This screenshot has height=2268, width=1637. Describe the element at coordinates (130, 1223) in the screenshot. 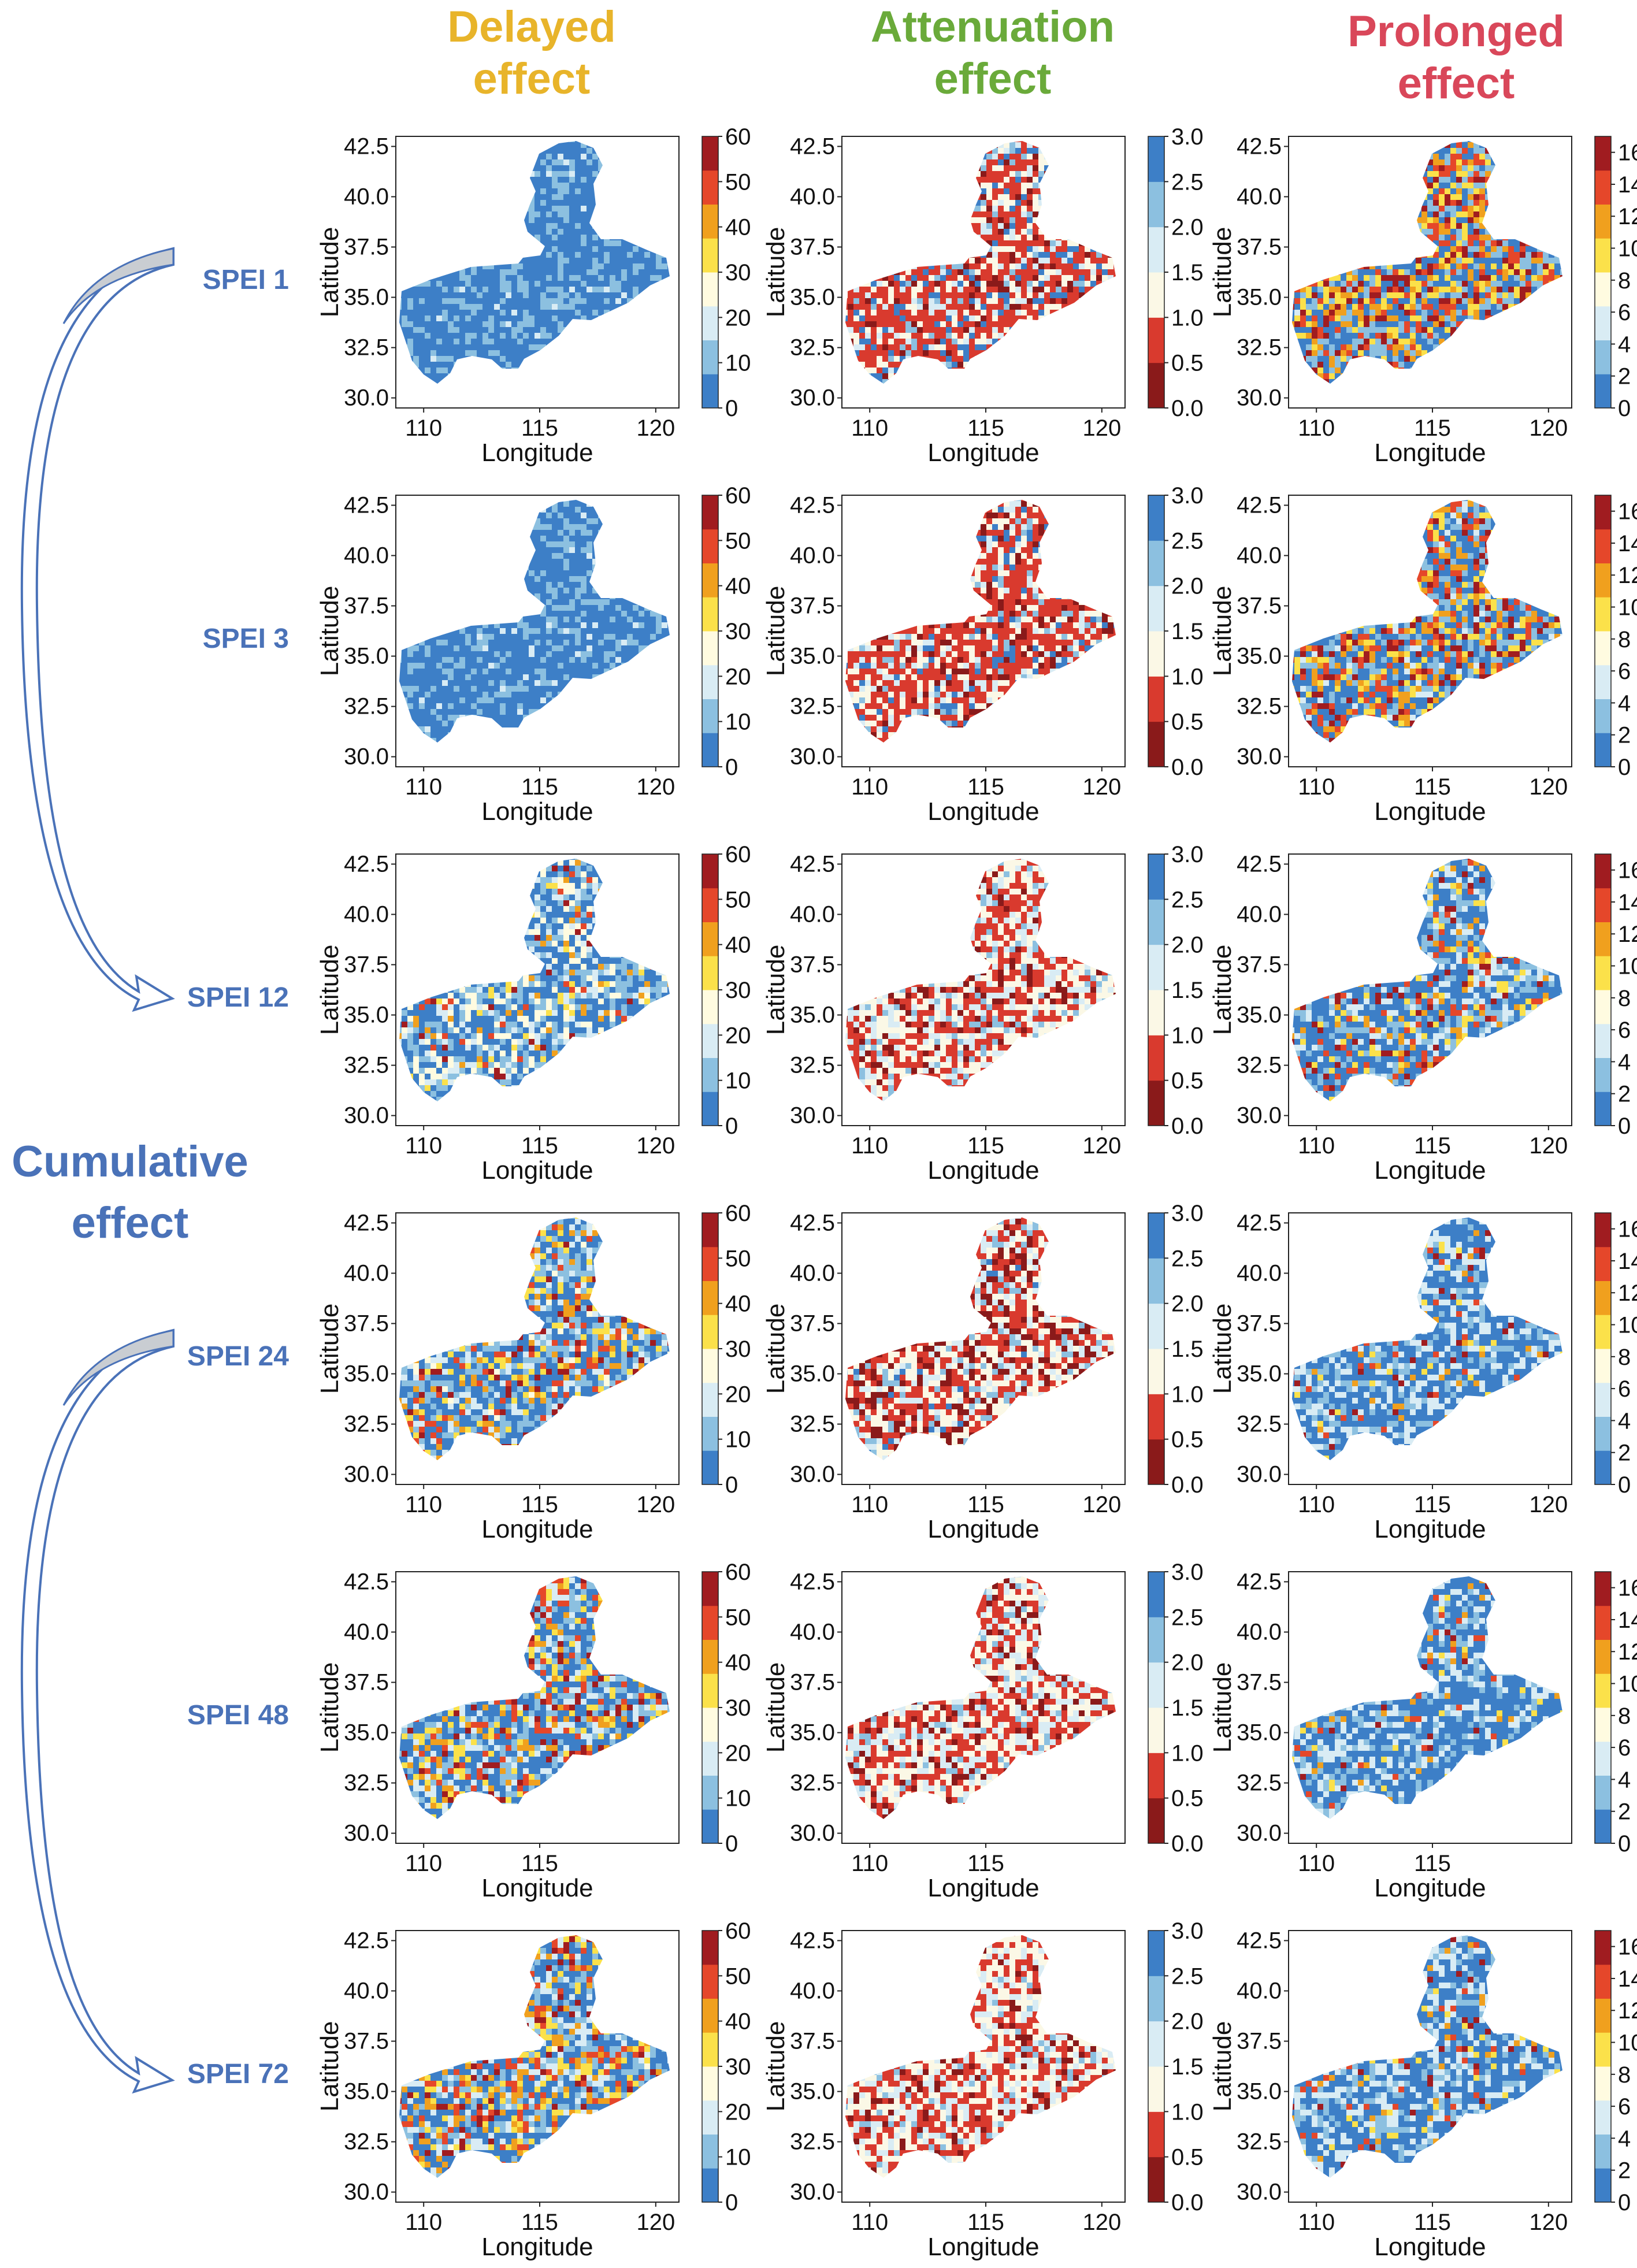

I see `cumulative-label-line2: effect` at that location.